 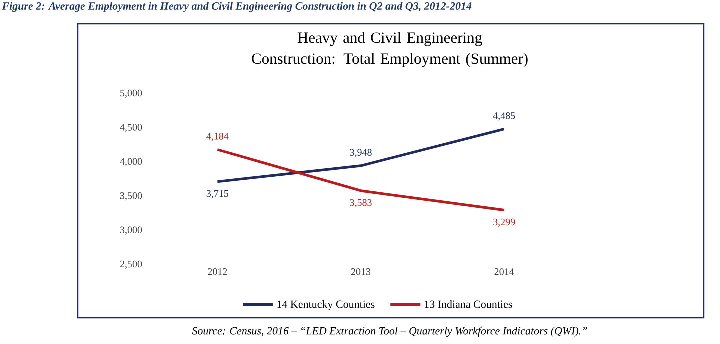 What do you see at coordinates (361, 272) in the screenshot?
I see `x-tick-label: 2013` at bounding box center [361, 272].